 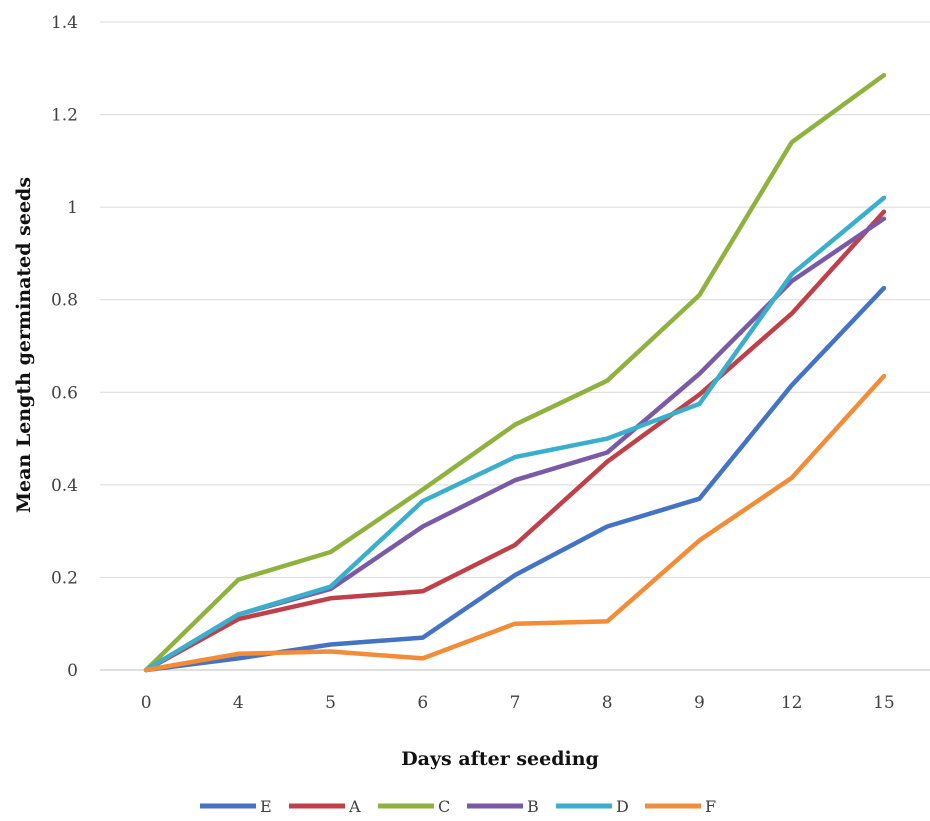 What do you see at coordinates (64, 393) in the screenshot?
I see `y-tick-label: 0.6` at bounding box center [64, 393].